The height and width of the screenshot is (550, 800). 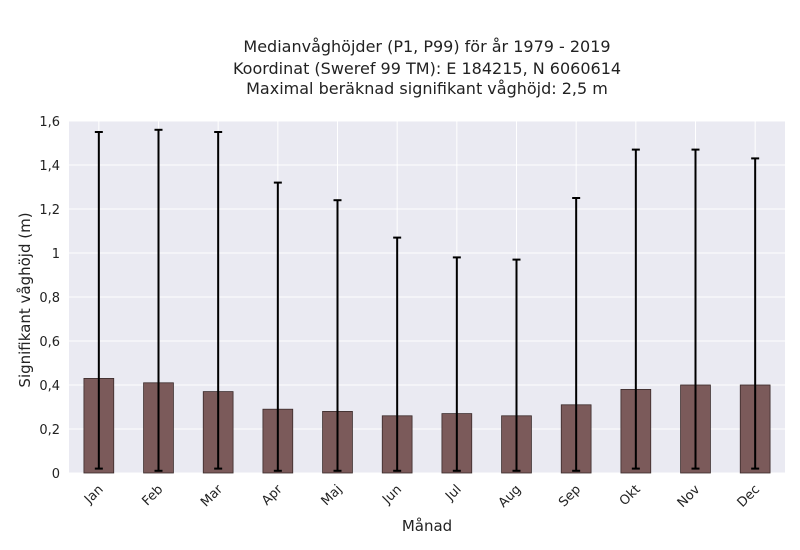 What do you see at coordinates (427, 526) in the screenshot?
I see `x-axis-label: Månad` at bounding box center [427, 526].